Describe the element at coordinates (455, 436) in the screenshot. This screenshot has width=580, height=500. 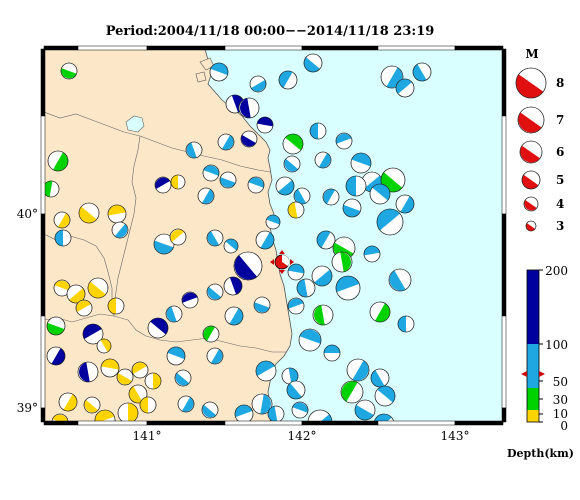
I see `lon-label-143: 143°` at that location.